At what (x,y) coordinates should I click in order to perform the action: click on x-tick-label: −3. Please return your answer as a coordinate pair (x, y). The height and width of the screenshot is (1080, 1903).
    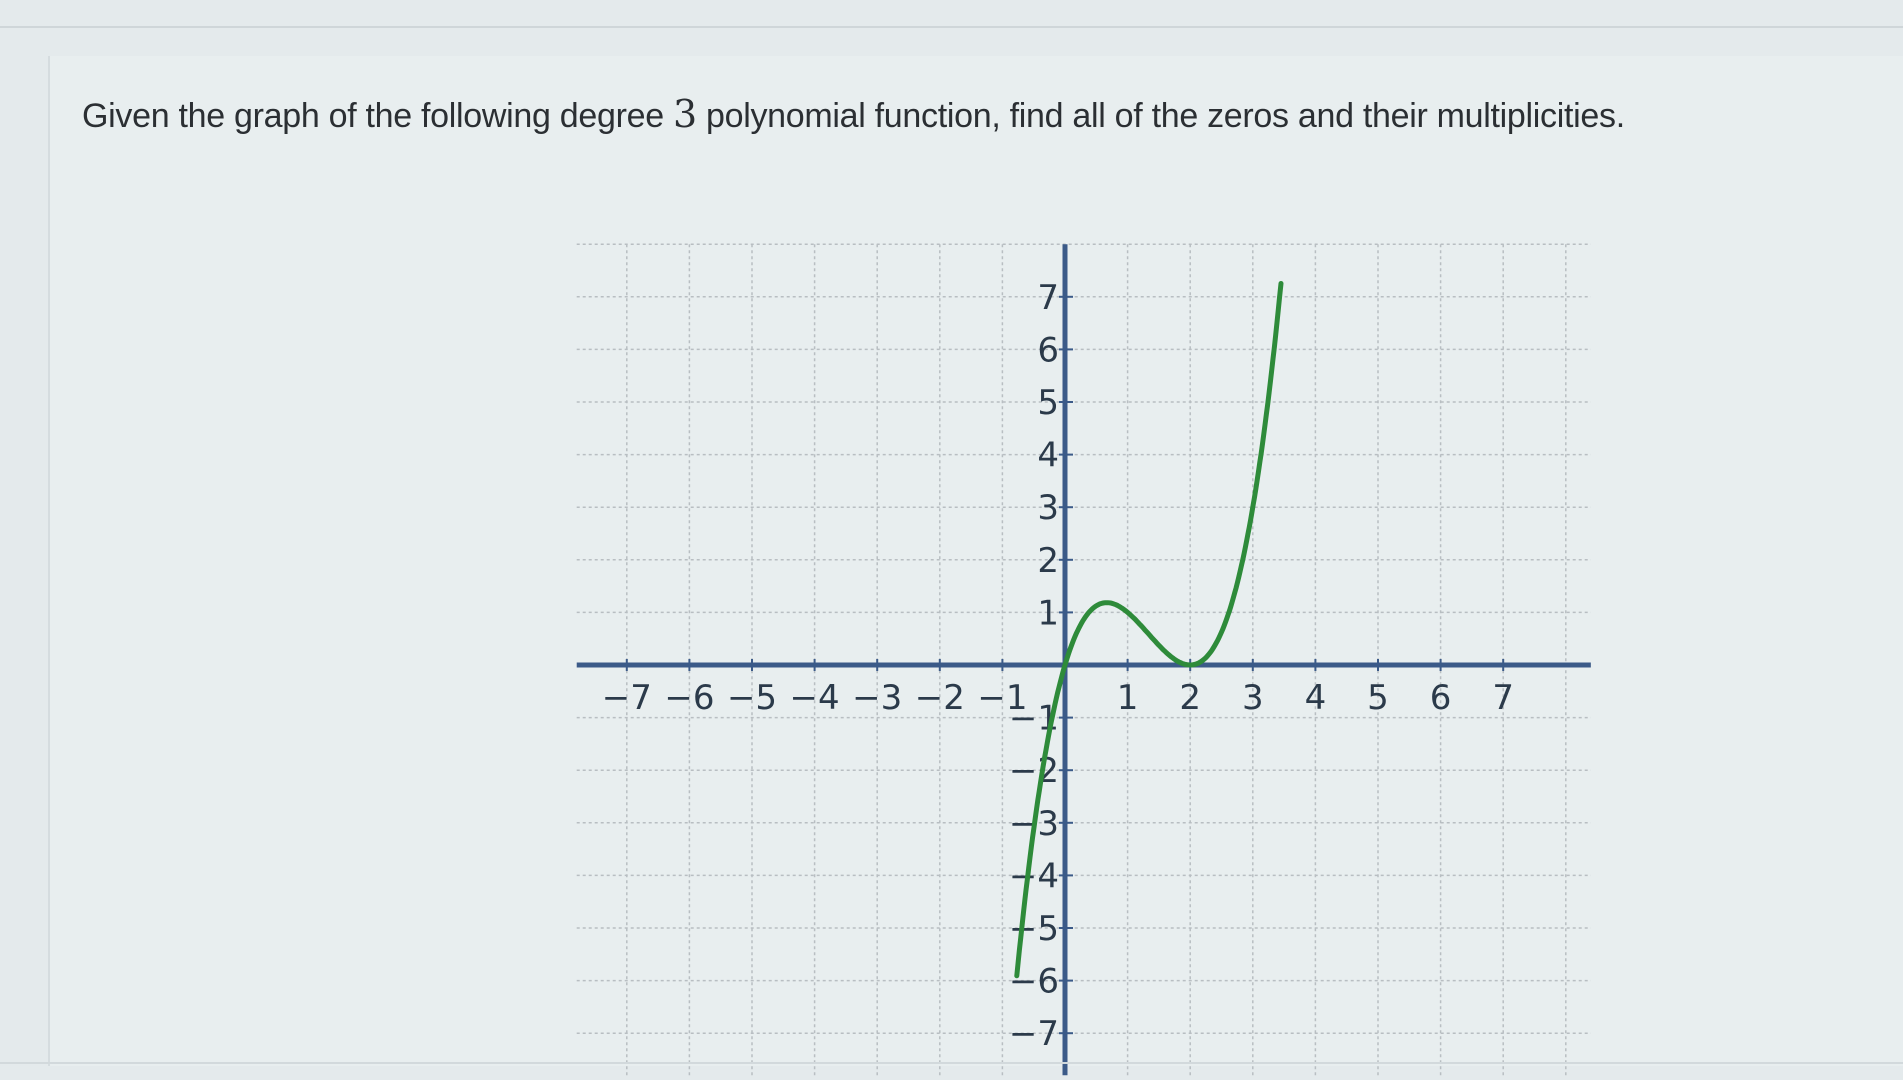
    Looking at the image, I should click on (877, 698).